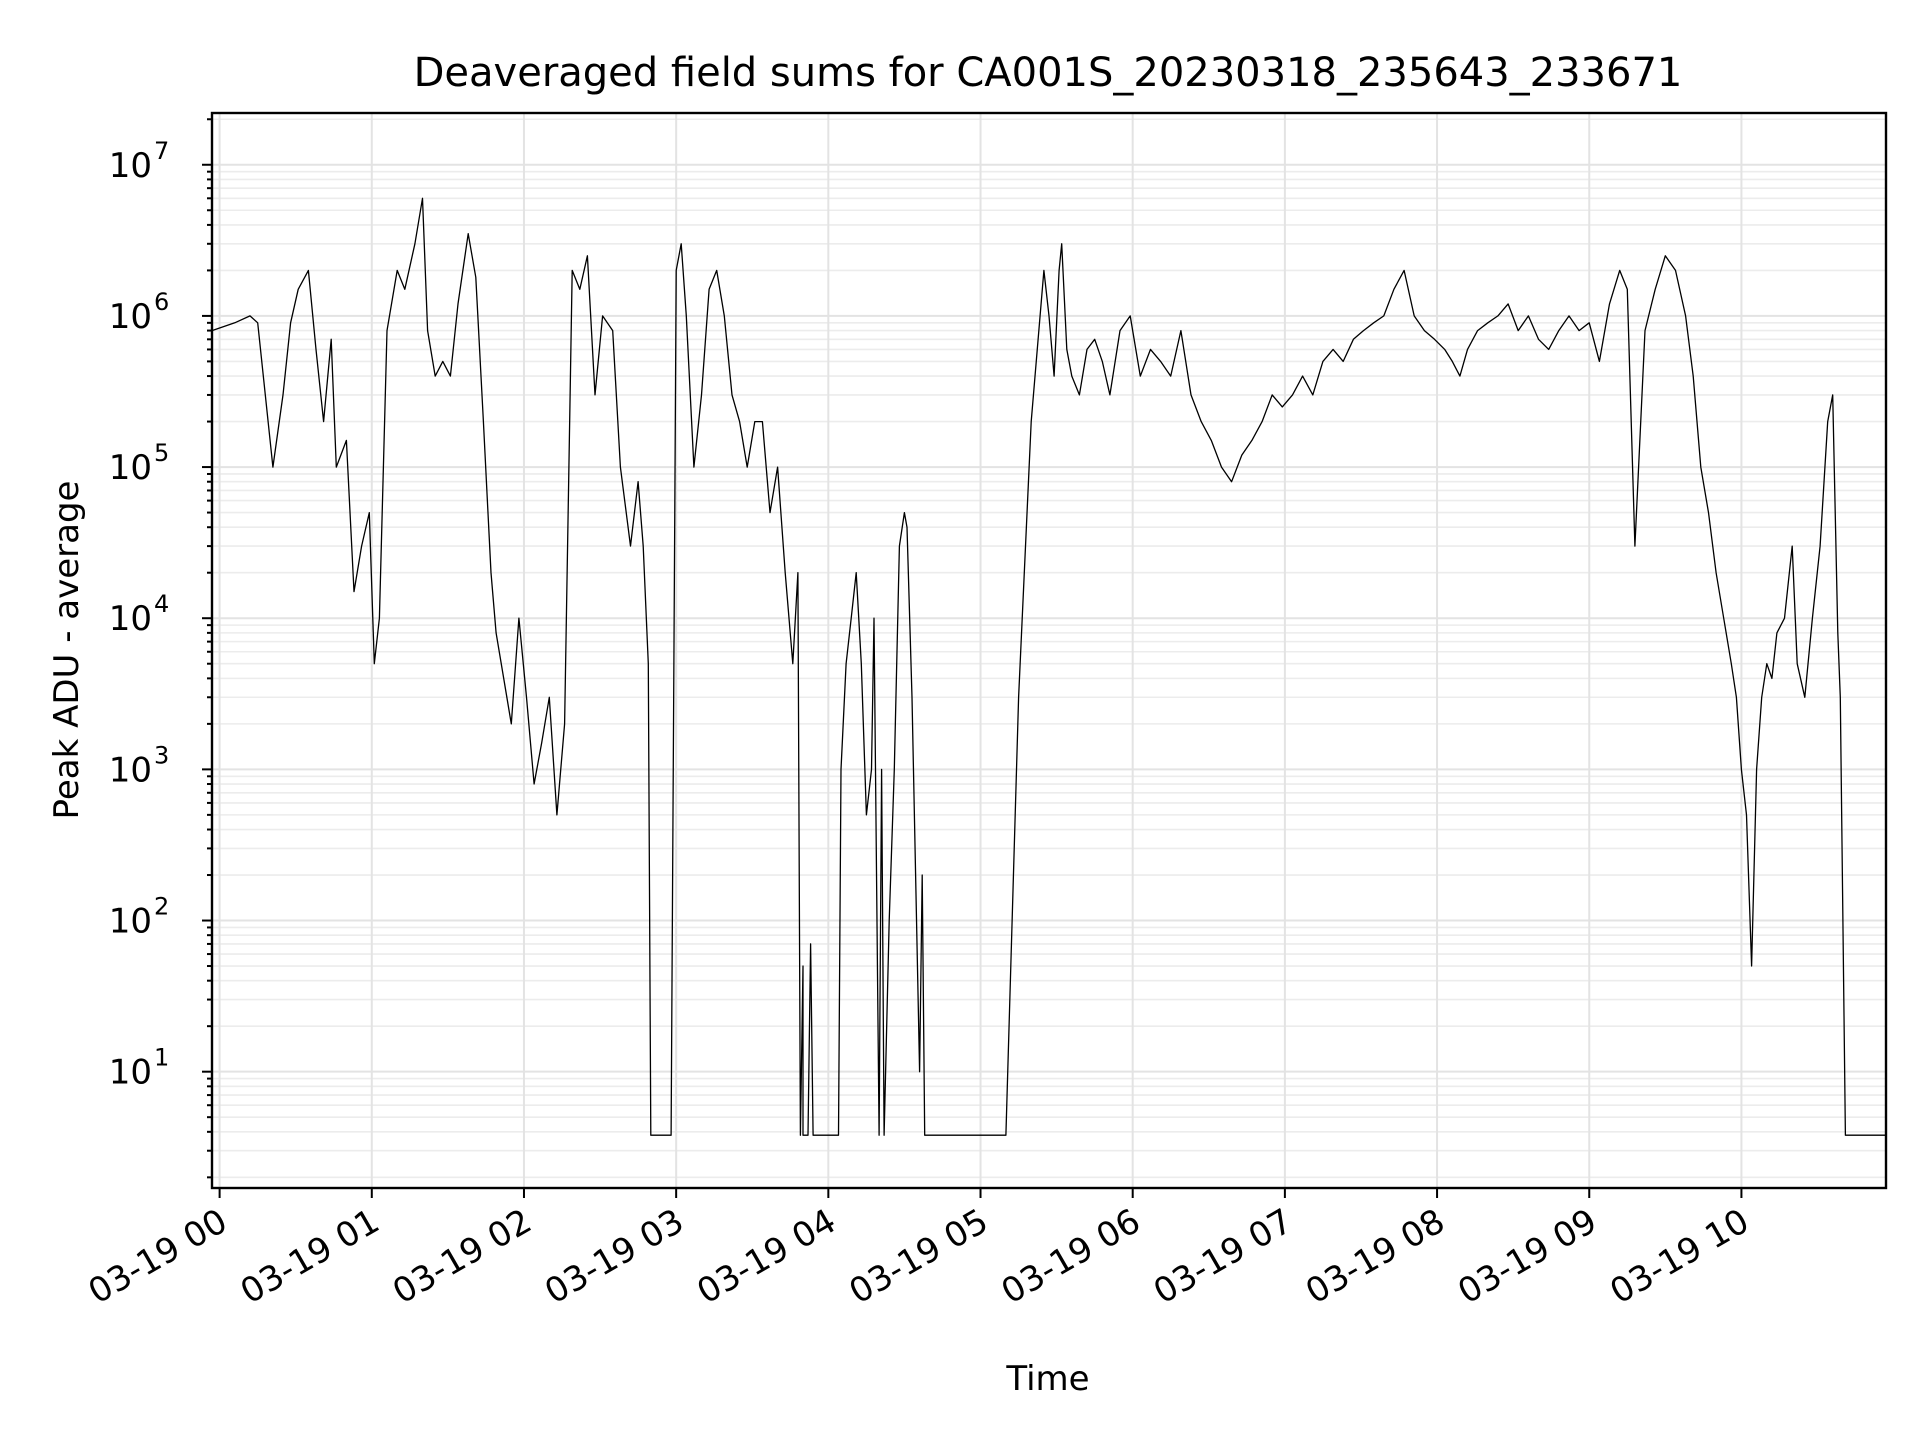 This screenshot has width=1920, height=1440. I want to click on x-tick-label: 03-19 07, so click(1223, 1256).